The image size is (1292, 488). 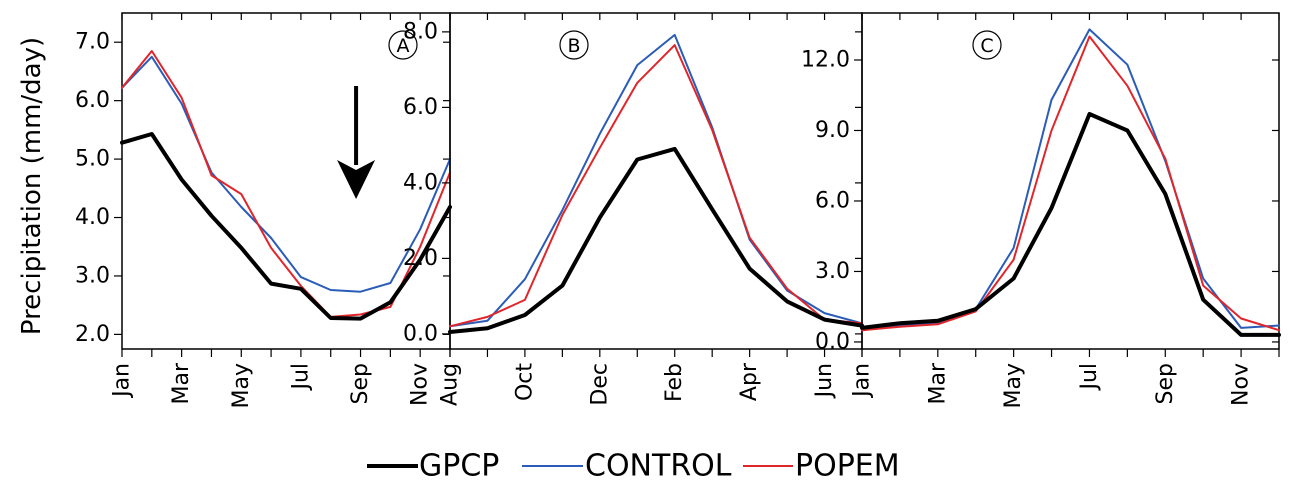 I want to click on x-tick-label: Apr, so click(x=749, y=381).